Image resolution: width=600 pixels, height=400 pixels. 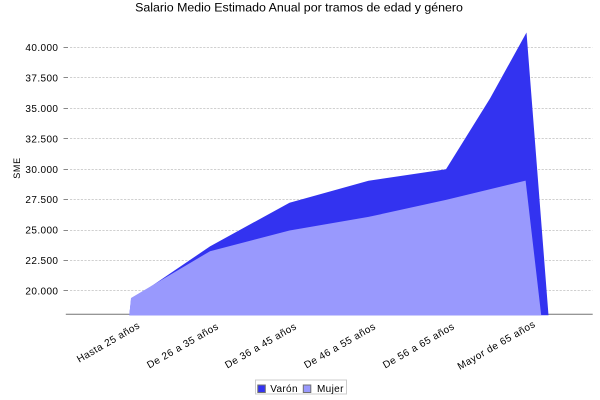 I want to click on svg-text: 35.000, so click(x=41, y=109).